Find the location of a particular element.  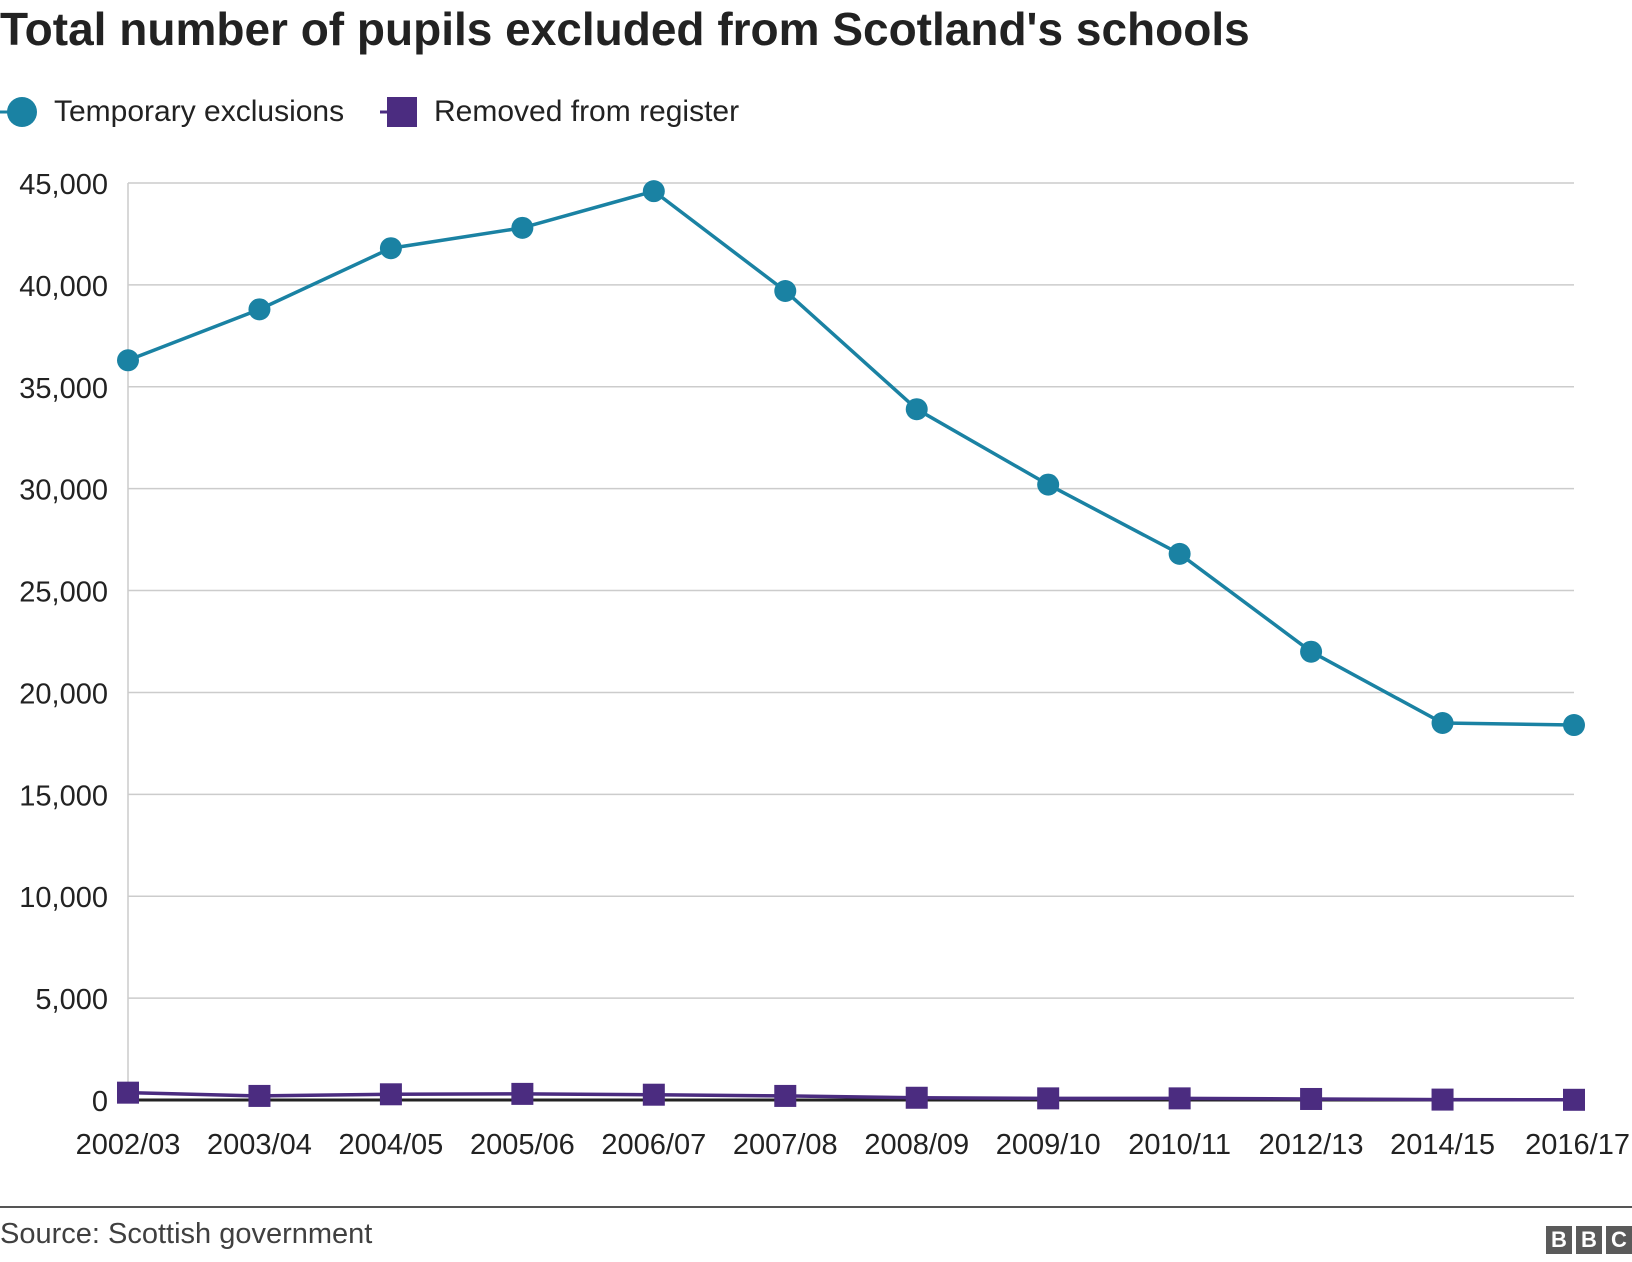

legend-label: Temporary exclusions is located at coordinates (199, 111).